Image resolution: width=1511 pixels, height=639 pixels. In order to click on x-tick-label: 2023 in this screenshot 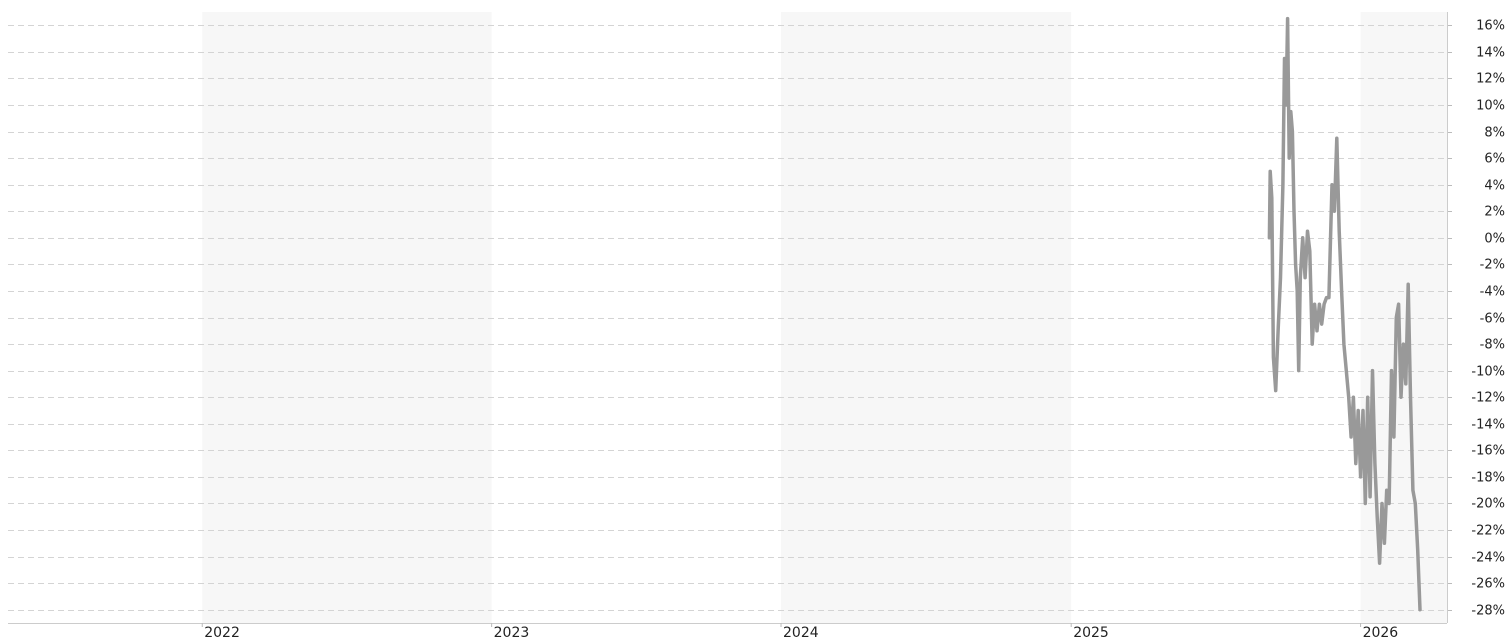, I will do `click(512, 632)`.